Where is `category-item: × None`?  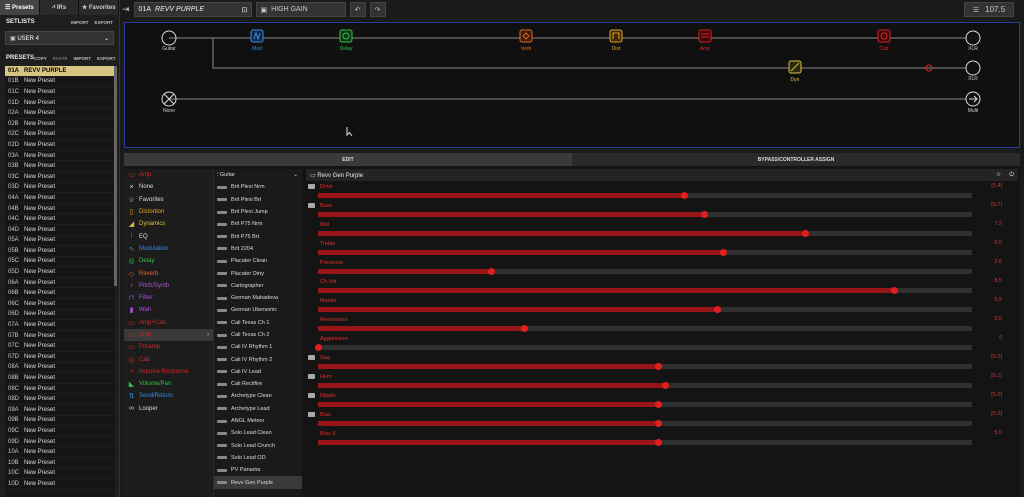
category-item: × None is located at coordinates (168, 187).